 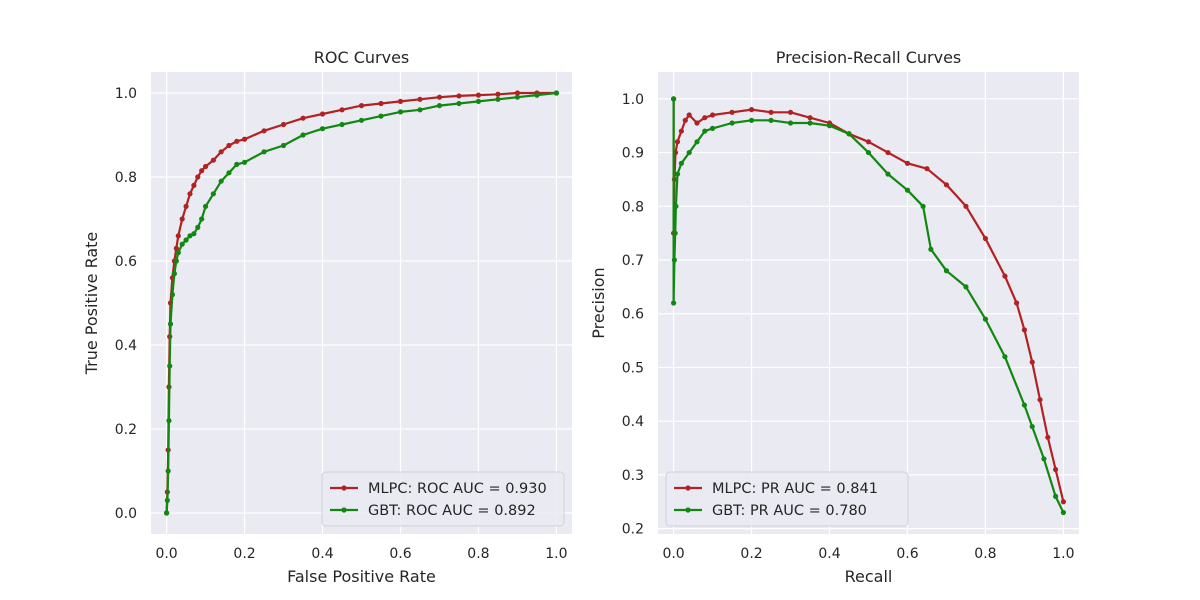 I want to click on pr-xtick-label-5: 1.0, so click(x=1063, y=554).